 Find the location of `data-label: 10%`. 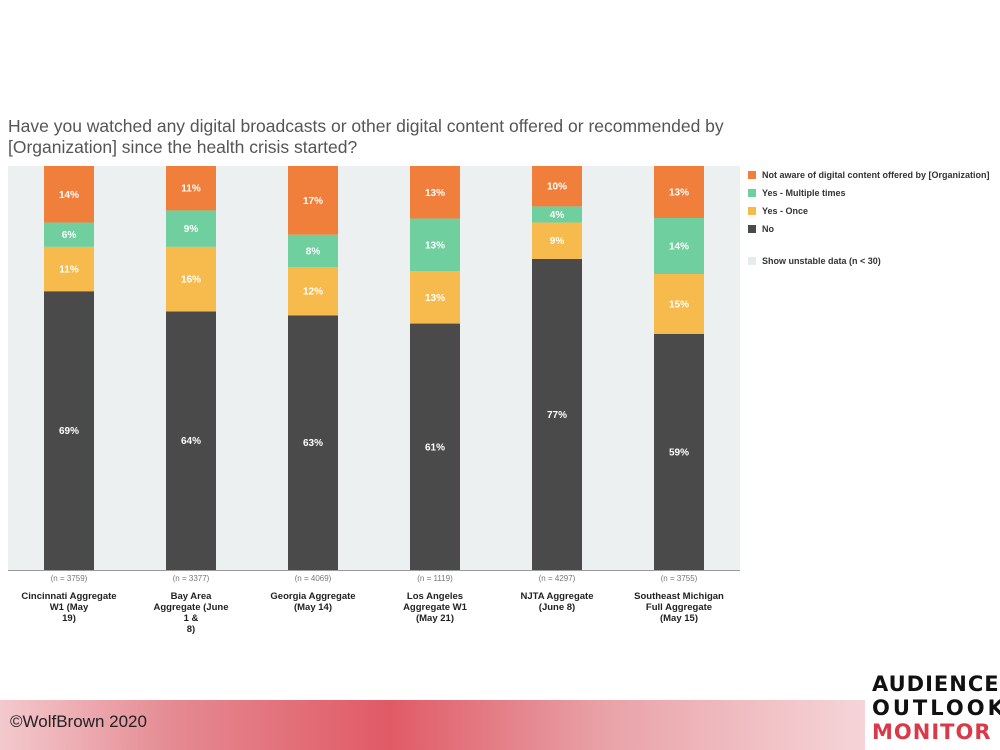

data-label: 10% is located at coordinates (557, 187).